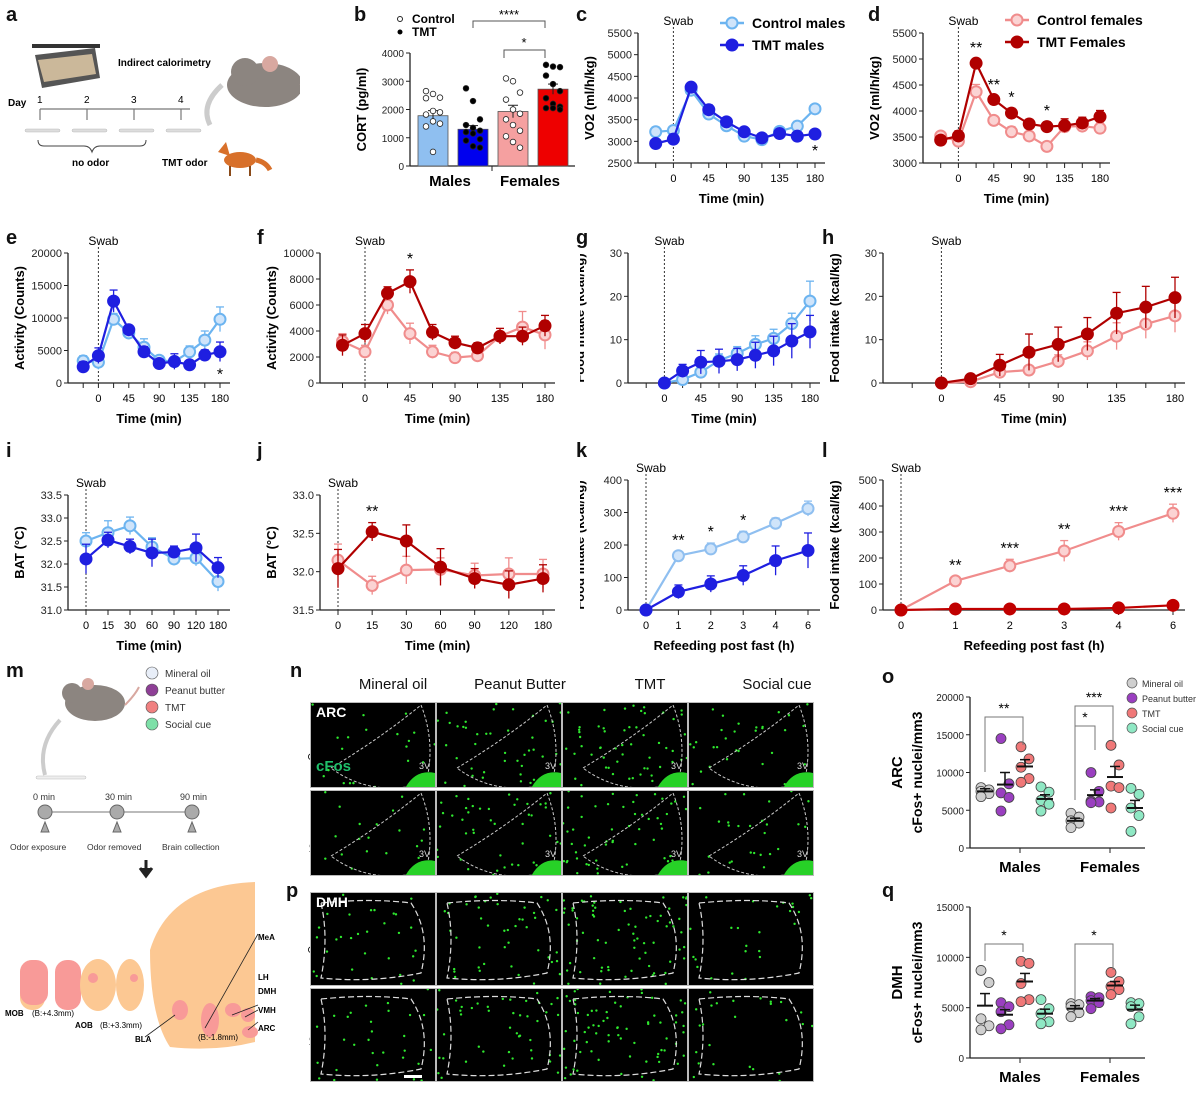 Image resolution: width=1200 pixels, height=1093 pixels. What do you see at coordinates (888, 891) in the screenshot?
I see `panel-label-q: q` at bounding box center [888, 891].